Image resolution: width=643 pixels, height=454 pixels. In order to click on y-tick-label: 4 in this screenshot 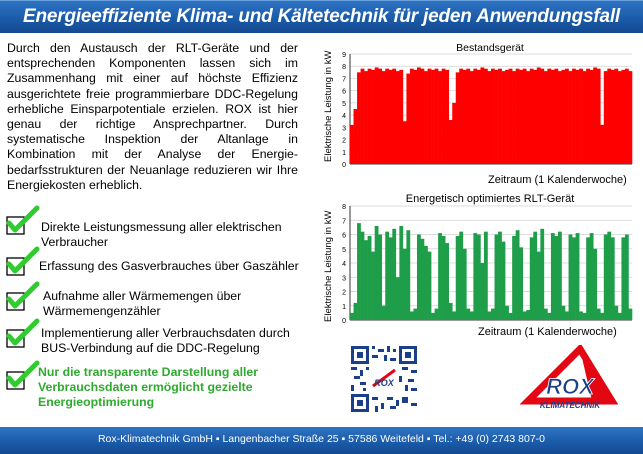, I will do `click(344, 264)`.